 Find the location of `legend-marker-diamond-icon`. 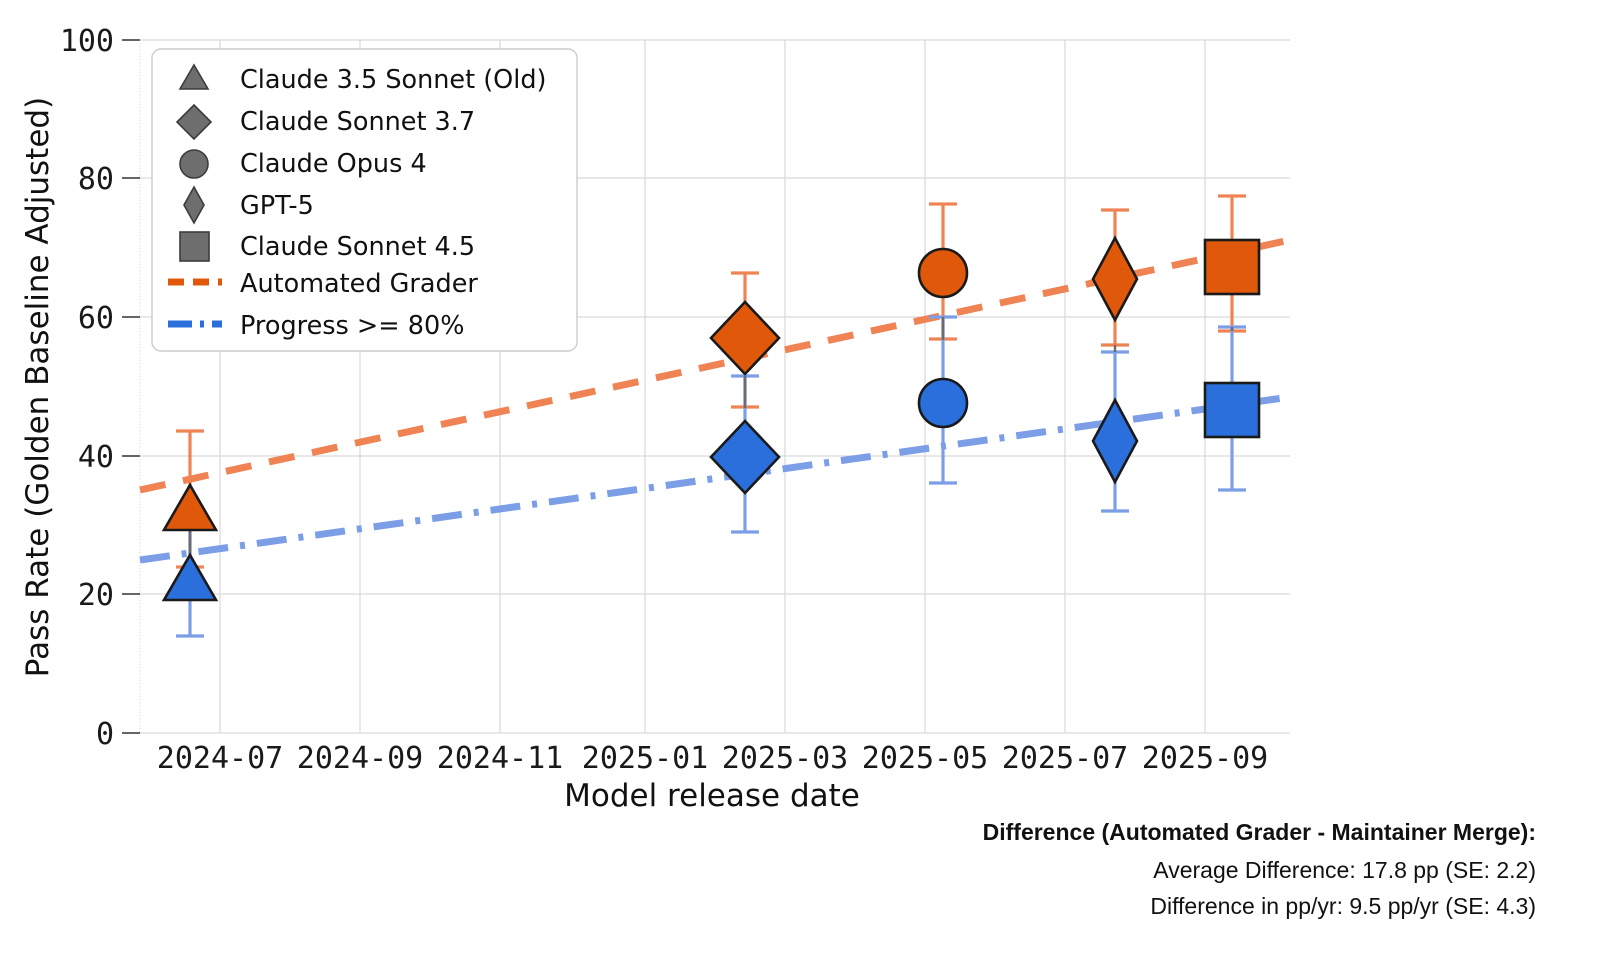

legend-marker-diamond-icon is located at coordinates (194, 122).